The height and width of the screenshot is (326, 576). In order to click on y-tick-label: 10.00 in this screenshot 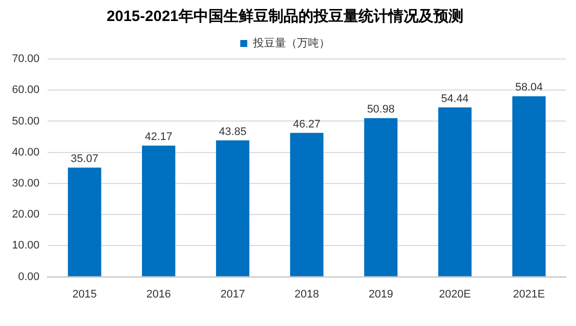, I will do `click(26, 246)`.